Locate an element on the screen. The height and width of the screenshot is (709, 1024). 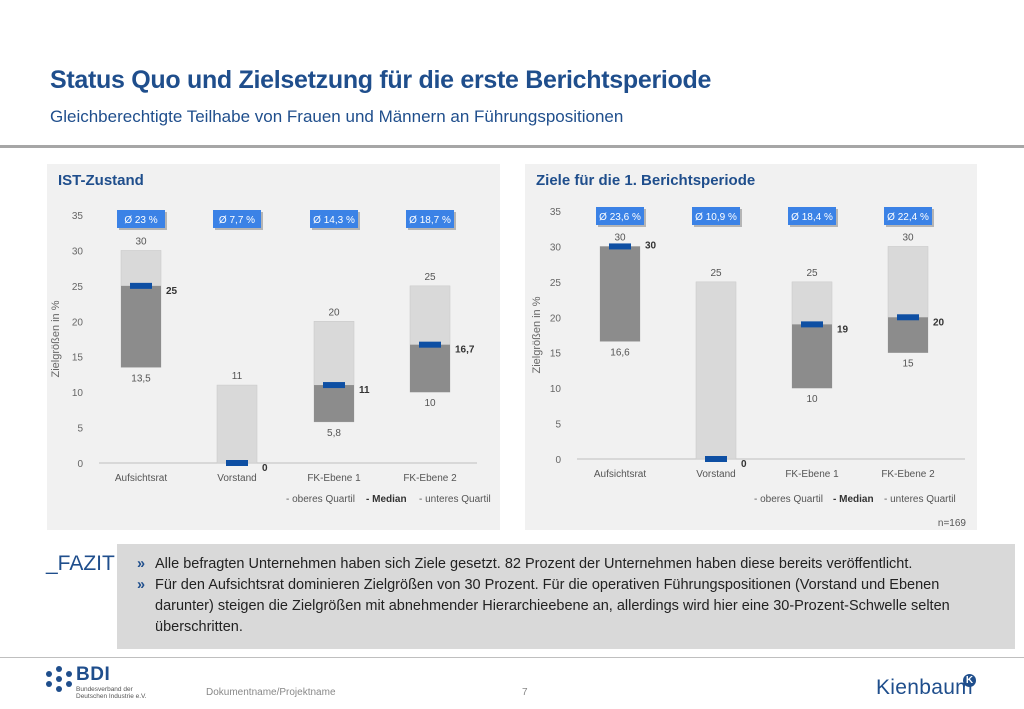
chart-title: Ziele für die 1. Berichtsperiode is located at coordinates (646, 180).